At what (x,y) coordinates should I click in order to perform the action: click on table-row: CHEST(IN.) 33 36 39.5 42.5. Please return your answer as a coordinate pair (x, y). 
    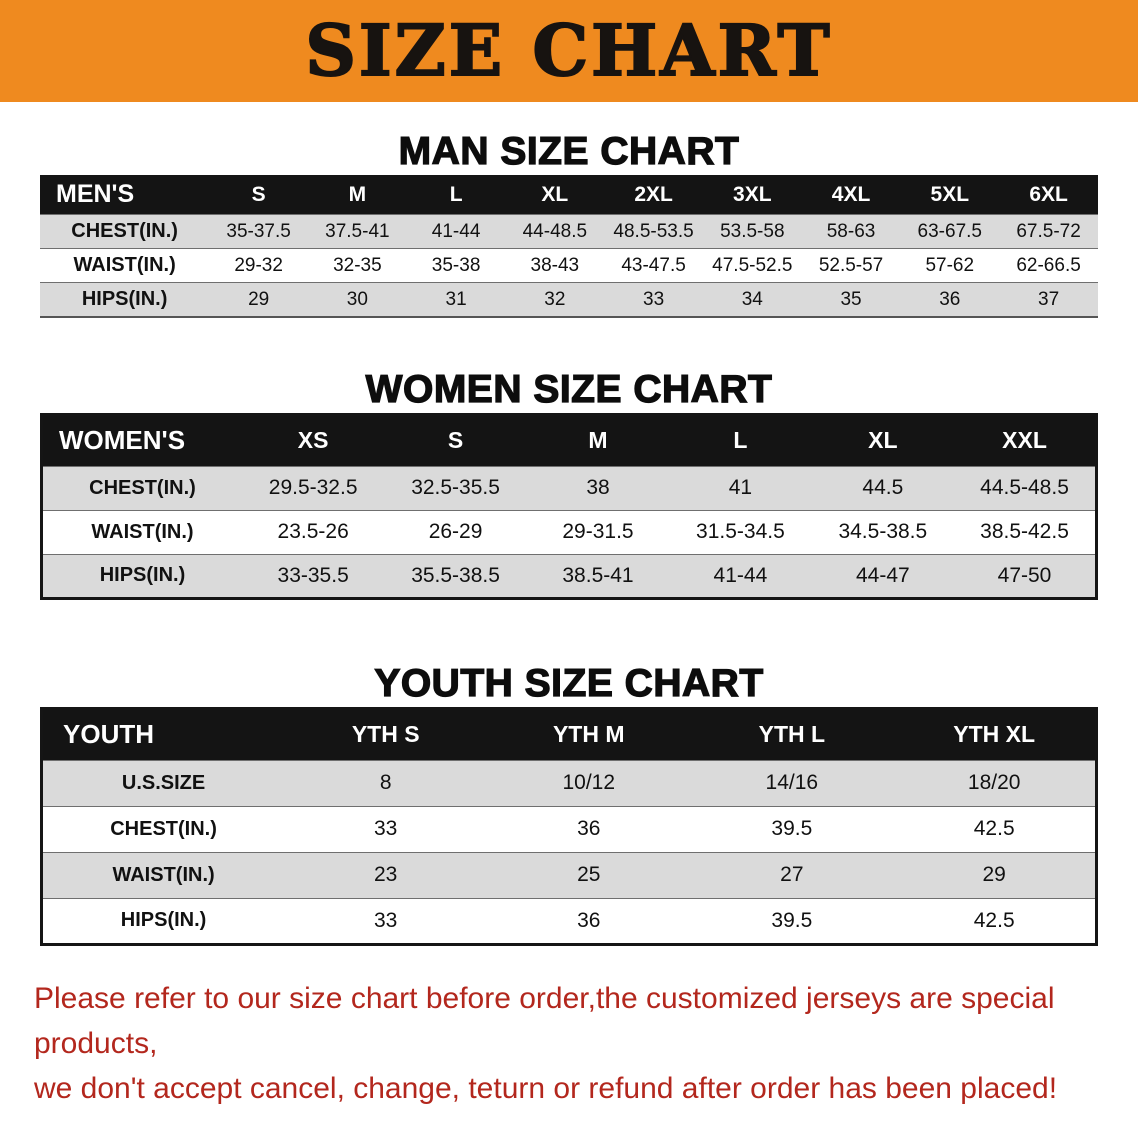
    Looking at the image, I should click on (569, 829).